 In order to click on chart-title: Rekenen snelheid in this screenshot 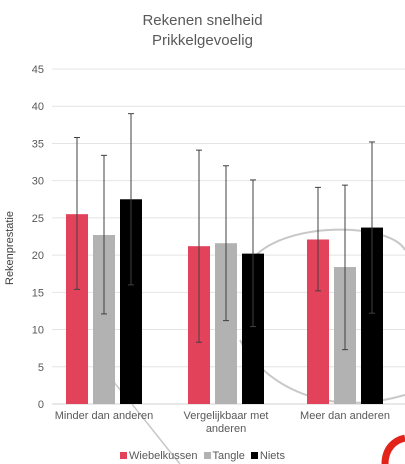, I will do `click(202, 20)`.